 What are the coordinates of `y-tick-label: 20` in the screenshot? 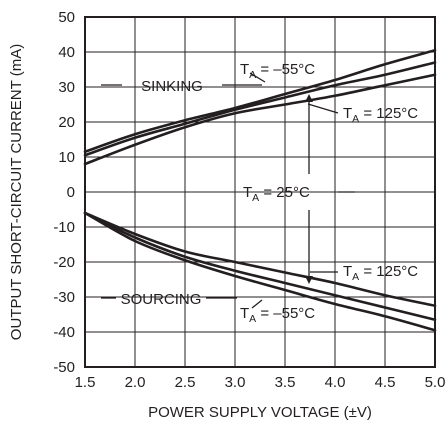 It's located at (66, 122).